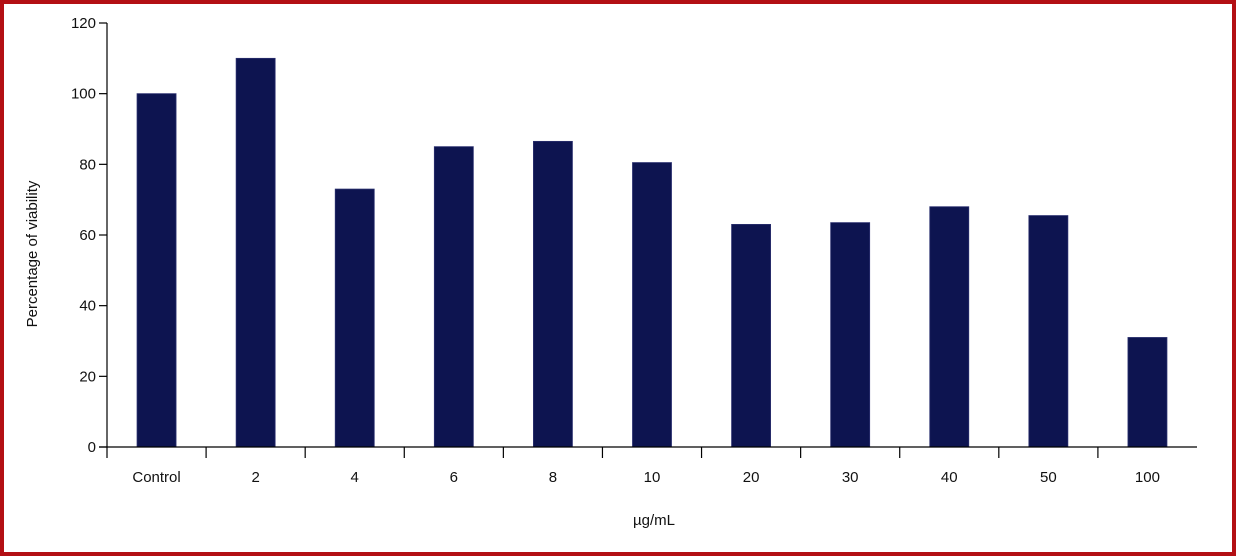 The width and height of the screenshot is (1236, 556). Describe the element at coordinates (92, 447) in the screenshot. I see `y-tick-label: 0` at that location.